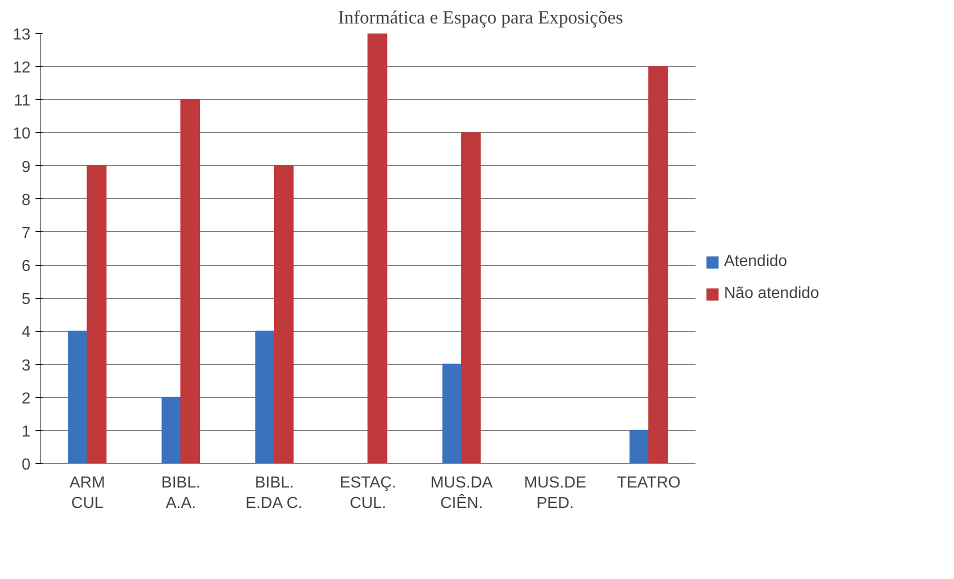 This screenshot has height=579, width=954. I want to click on legend-label: Atendido, so click(756, 262).